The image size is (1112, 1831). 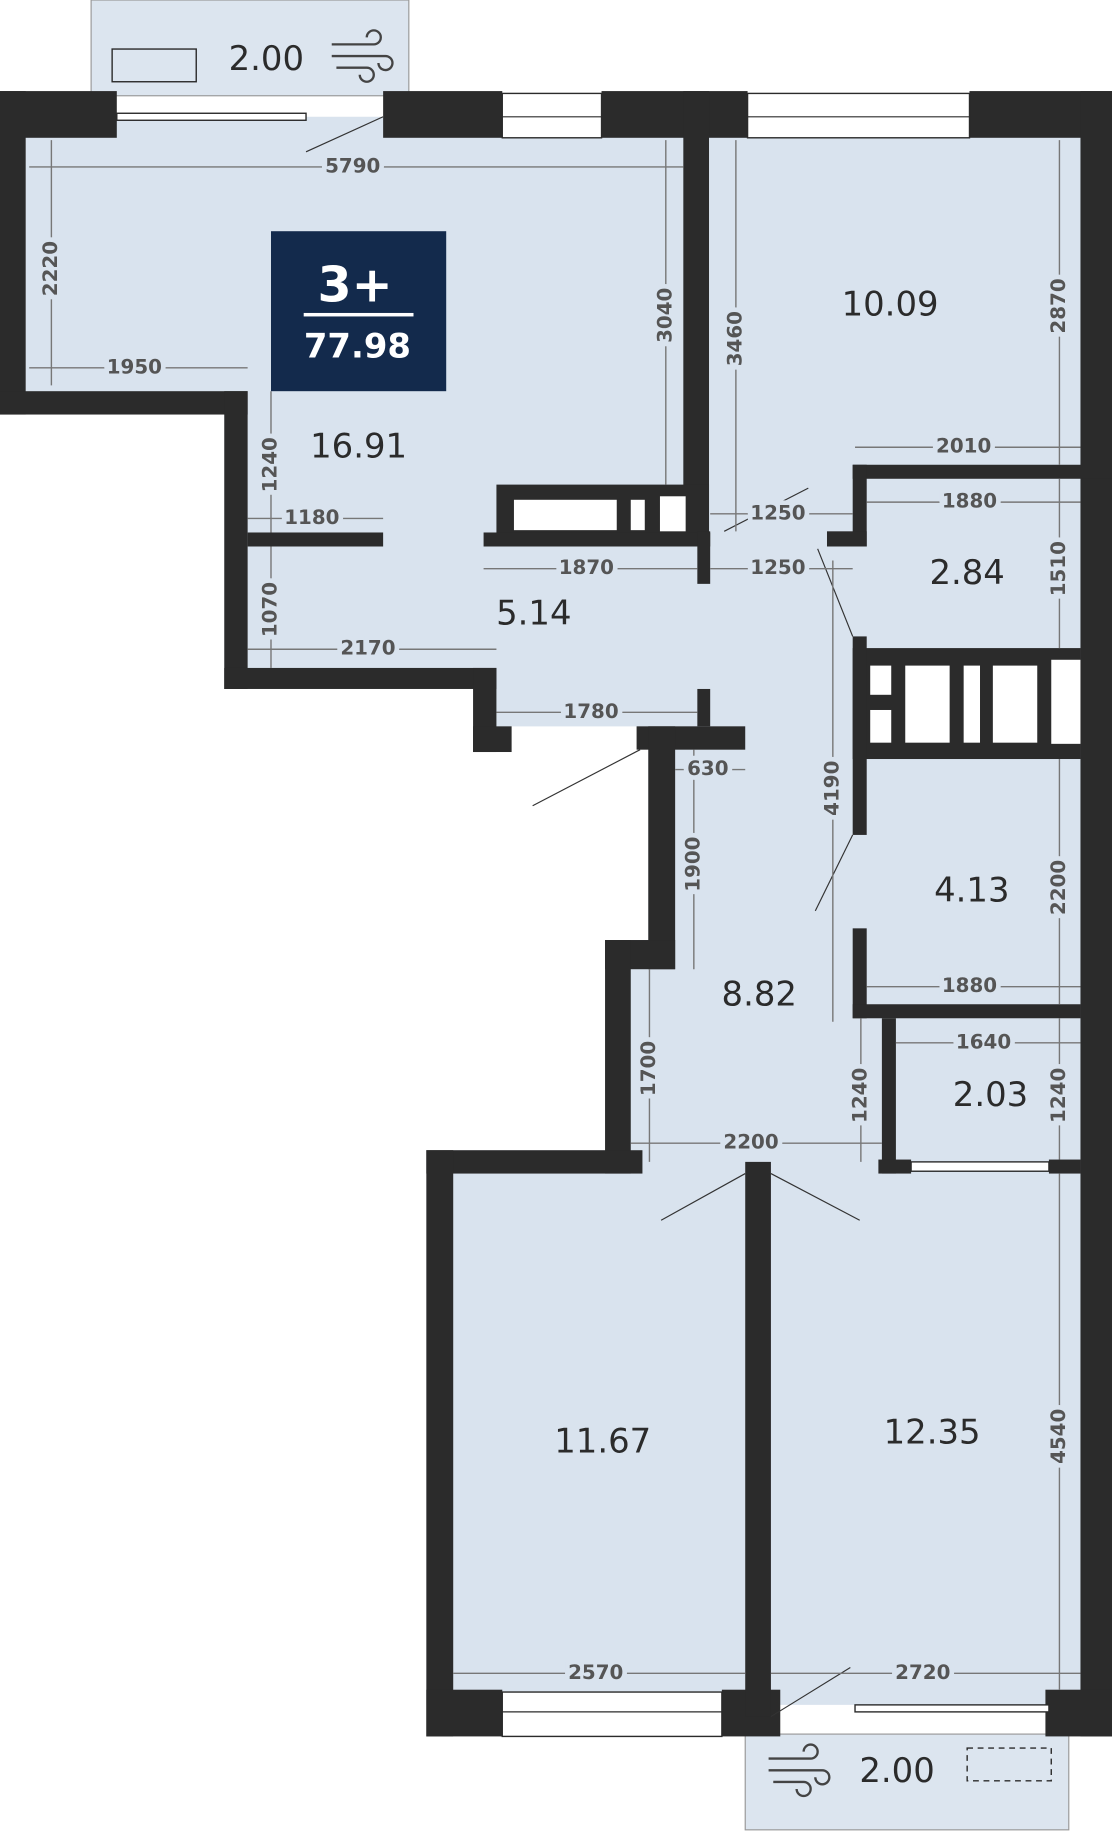 I want to click on dim-label: 630, so click(x=707, y=768).